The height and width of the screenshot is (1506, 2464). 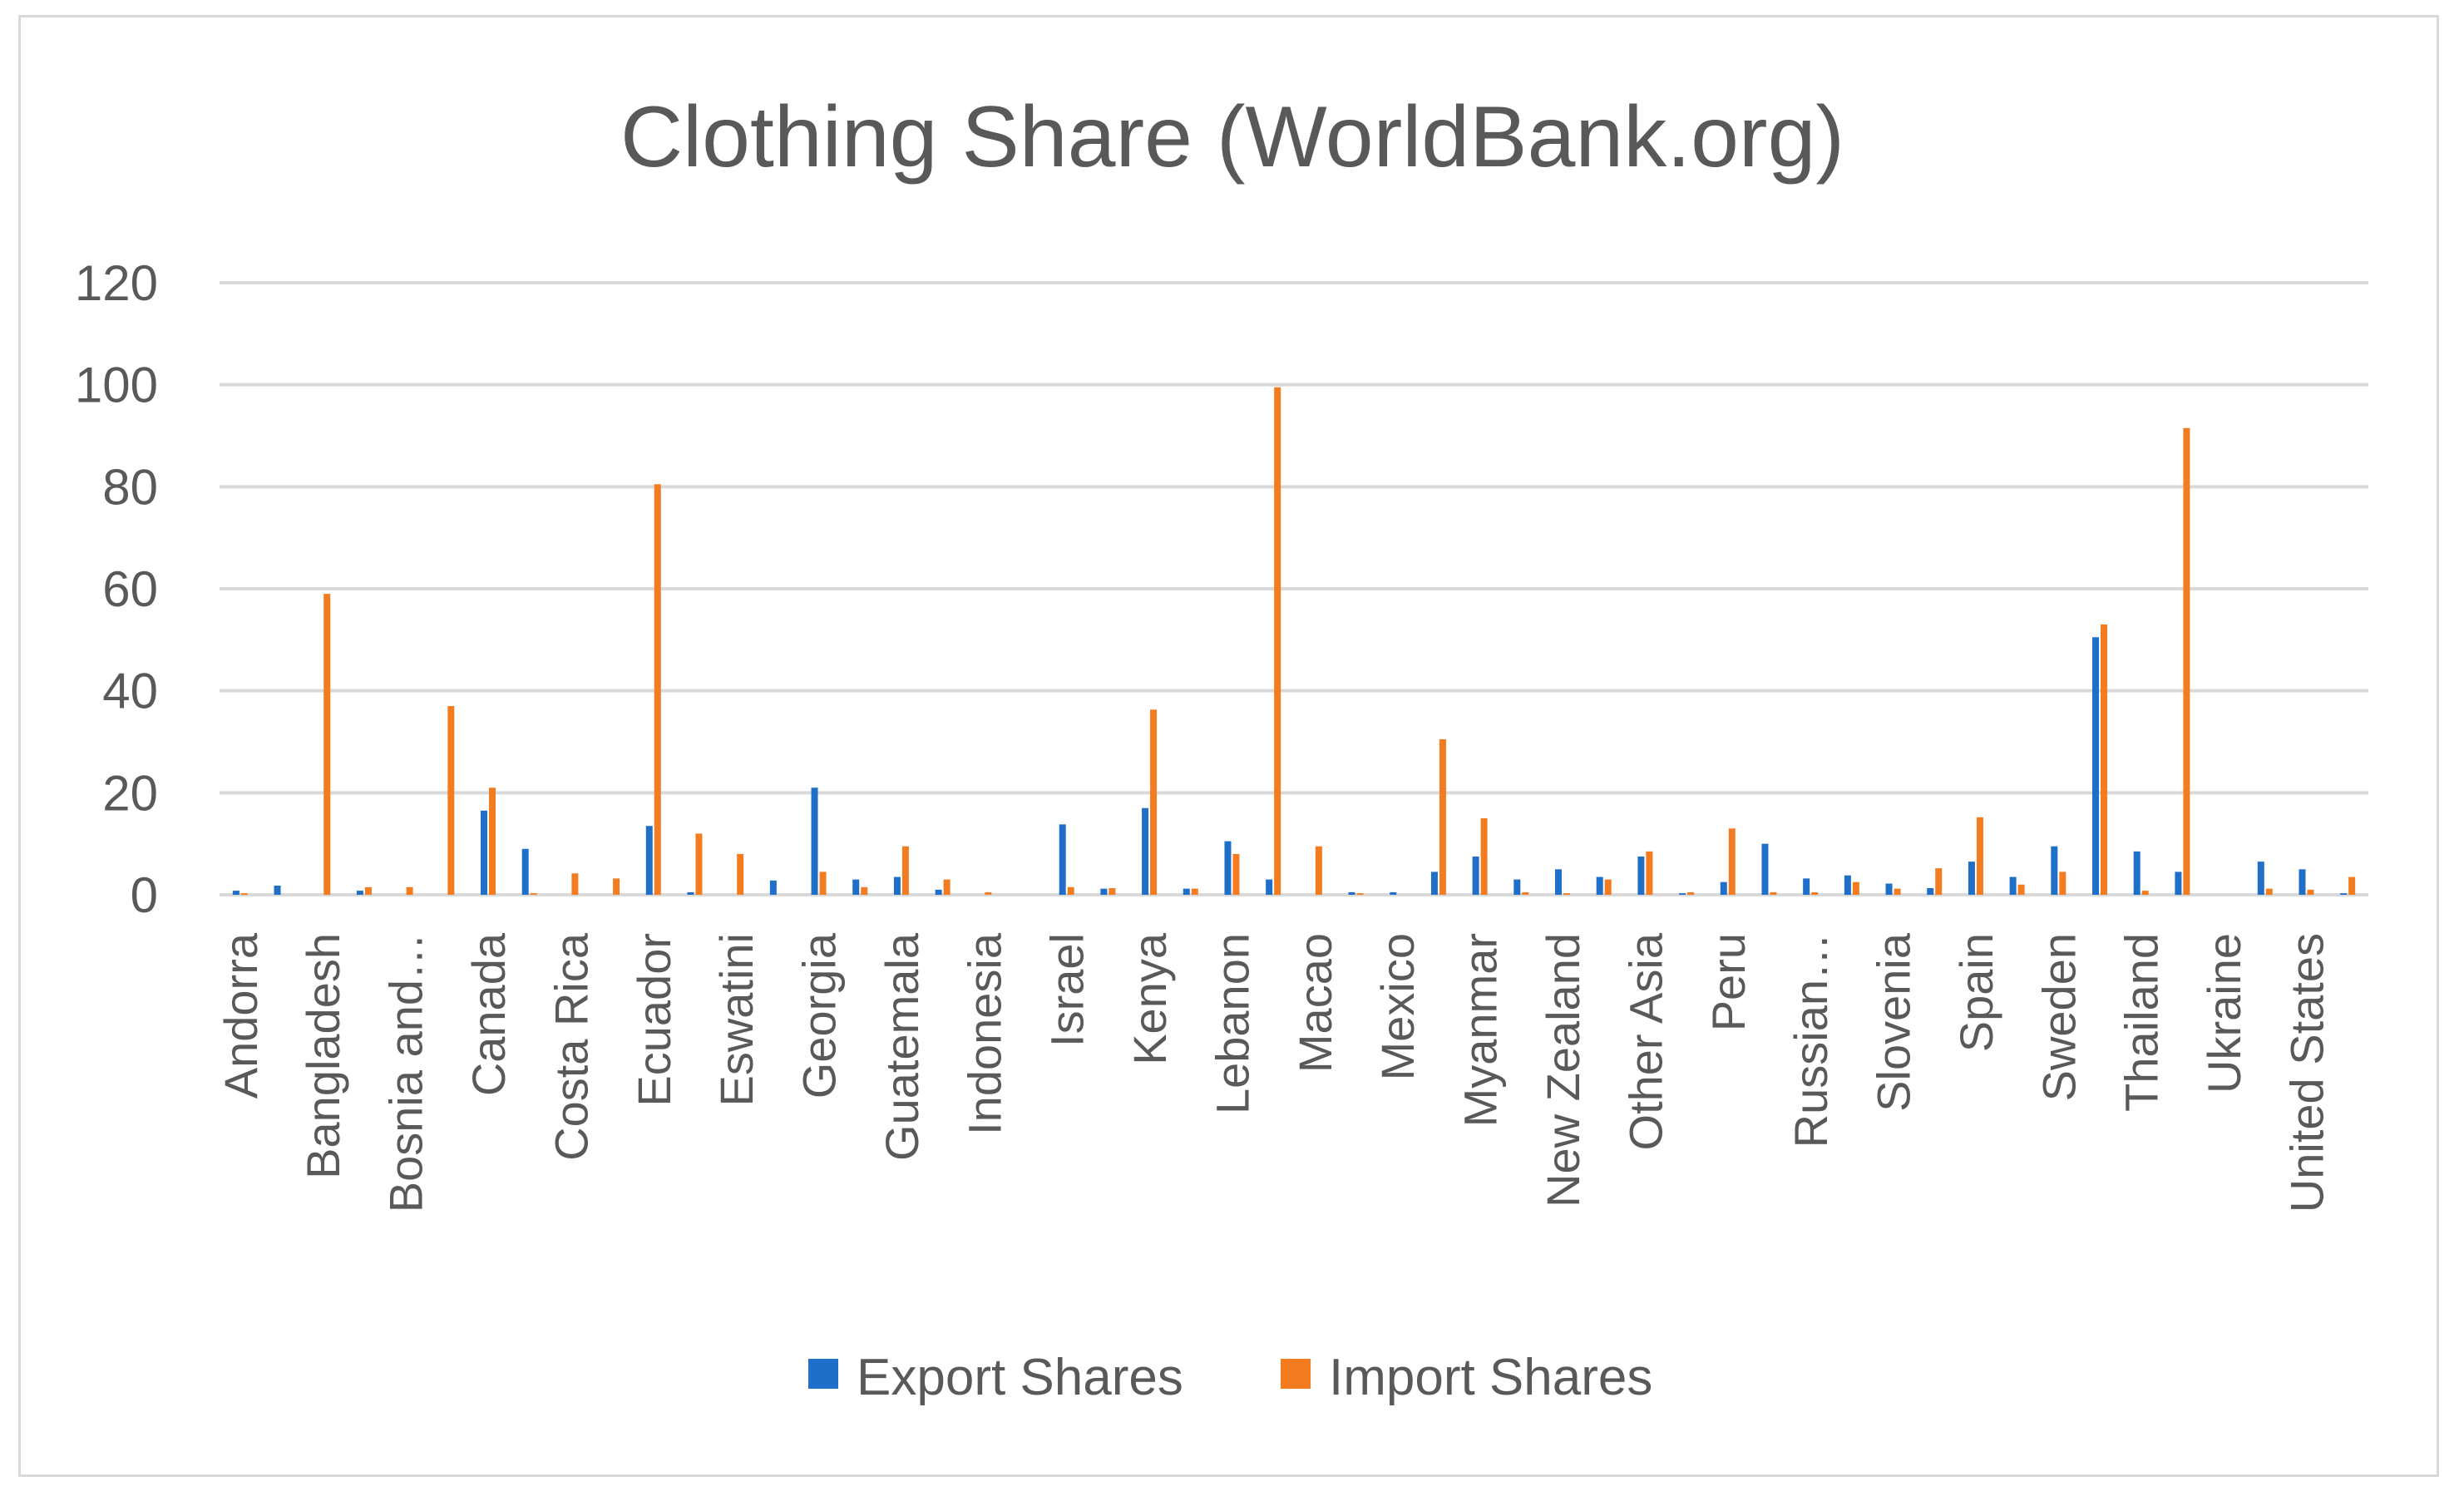 I want to click on legend: Export Shares Import Shares, so click(x=1230, y=1377).